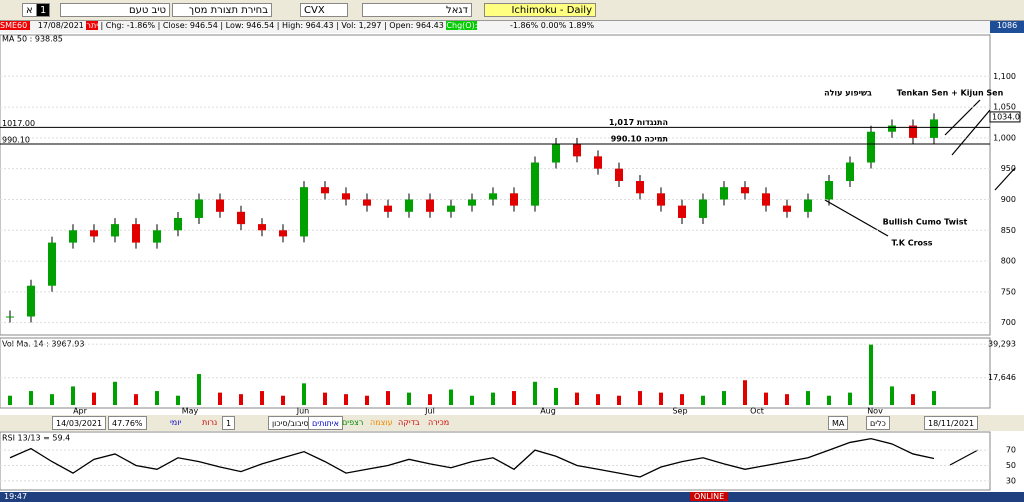 The image size is (1024, 502). What do you see at coordinates (540, 10) in the screenshot?
I see `study-select: Ichimoku - Daily` at bounding box center [540, 10].